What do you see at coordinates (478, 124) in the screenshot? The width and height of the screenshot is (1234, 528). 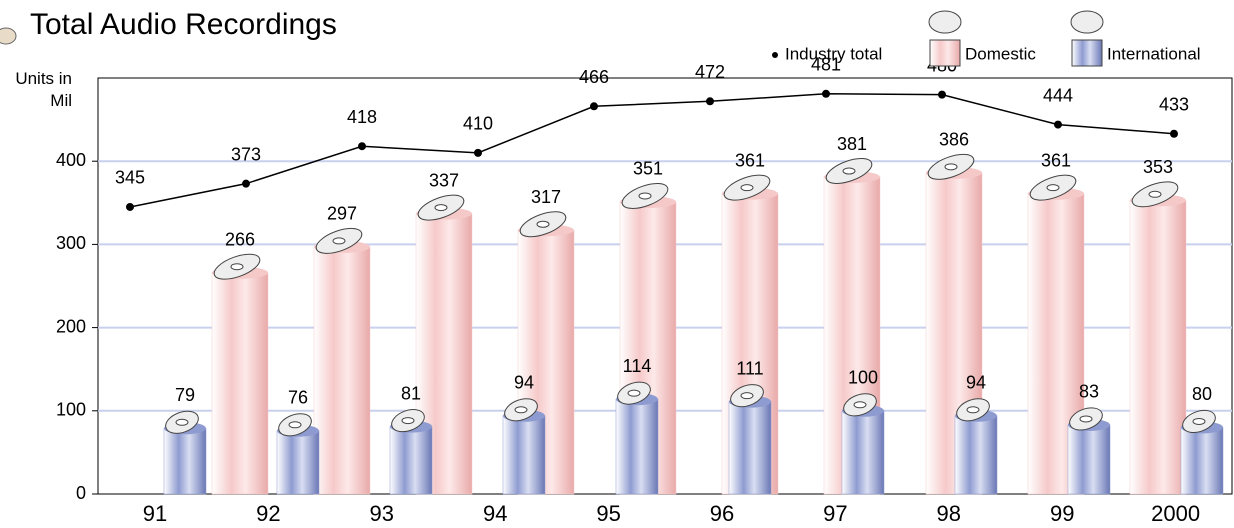 I see `data-label: 410` at bounding box center [478, 124].